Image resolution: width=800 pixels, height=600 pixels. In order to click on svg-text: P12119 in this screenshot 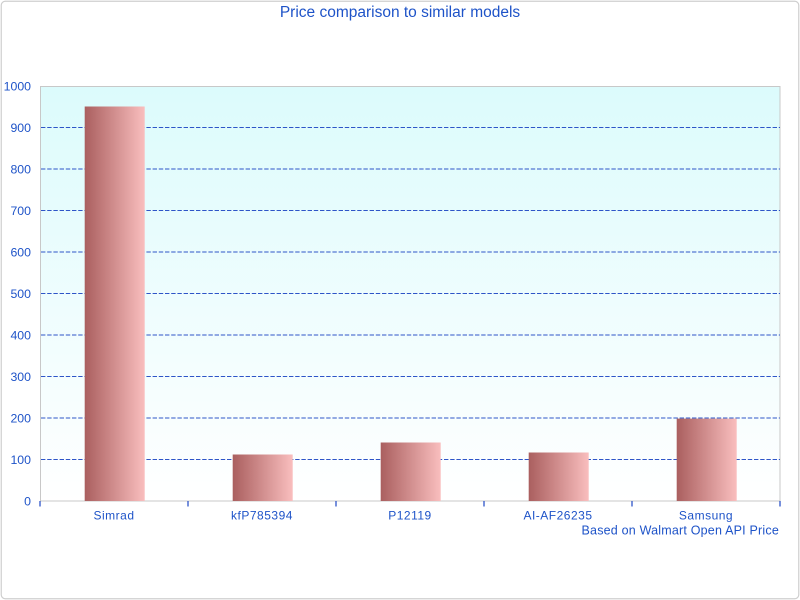, I will do `click(409, 516)`.